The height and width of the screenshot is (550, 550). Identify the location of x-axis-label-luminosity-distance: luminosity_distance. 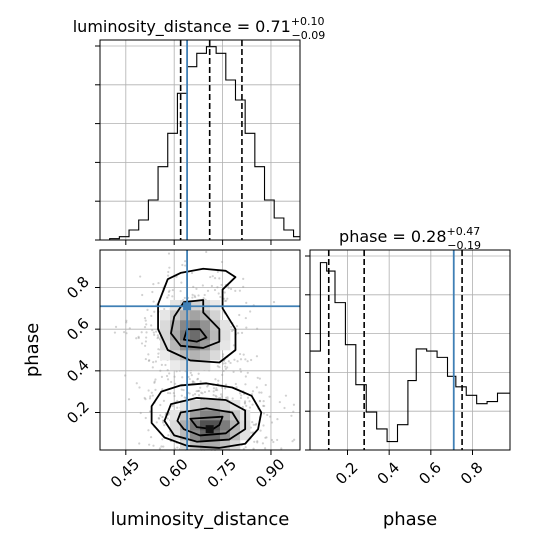
(200, 519).